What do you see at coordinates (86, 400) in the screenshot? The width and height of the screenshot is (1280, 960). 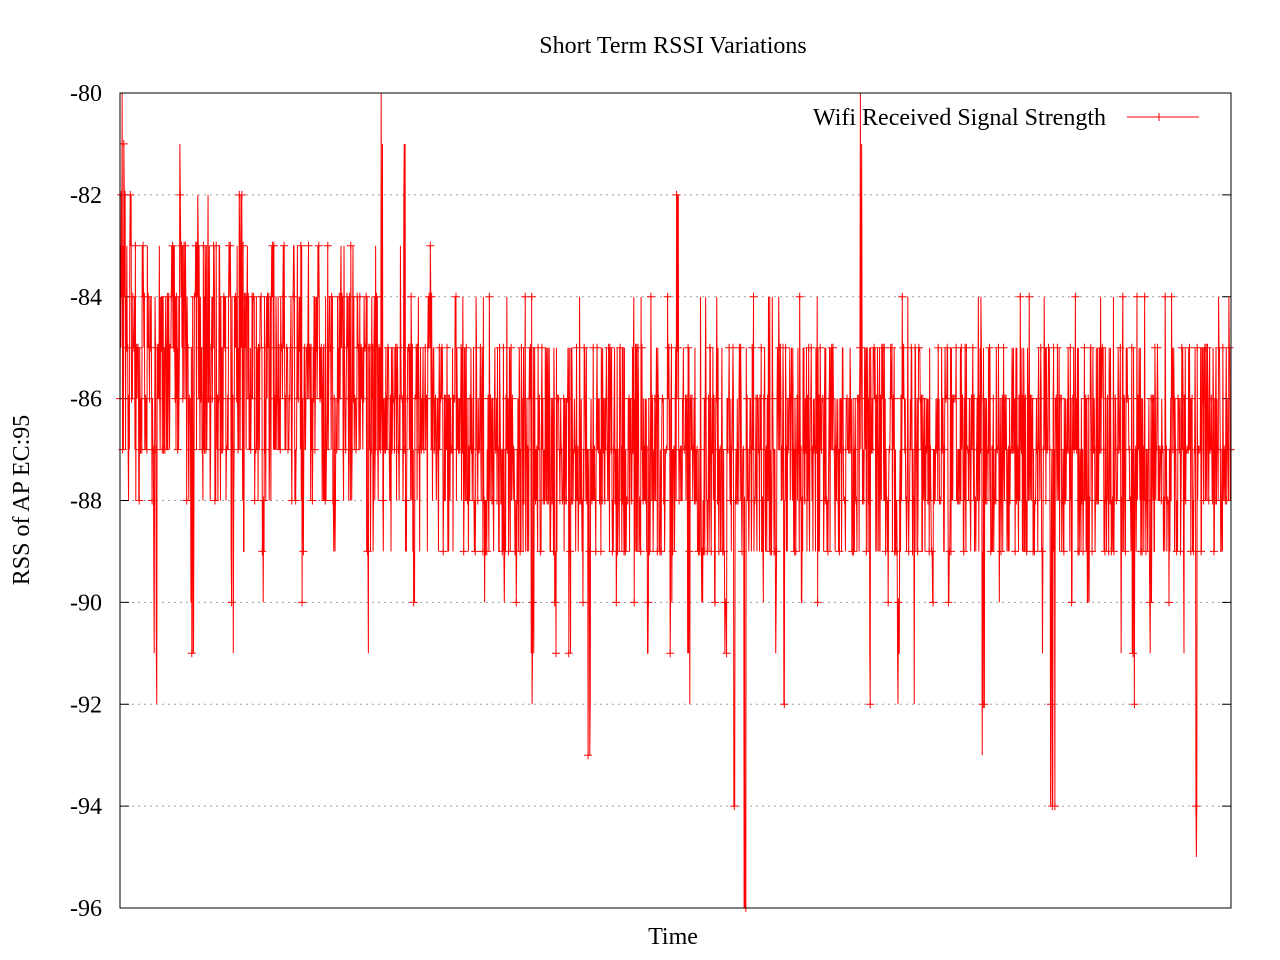 I see `y-tick-label: -86` at bounding box center [86, 400].